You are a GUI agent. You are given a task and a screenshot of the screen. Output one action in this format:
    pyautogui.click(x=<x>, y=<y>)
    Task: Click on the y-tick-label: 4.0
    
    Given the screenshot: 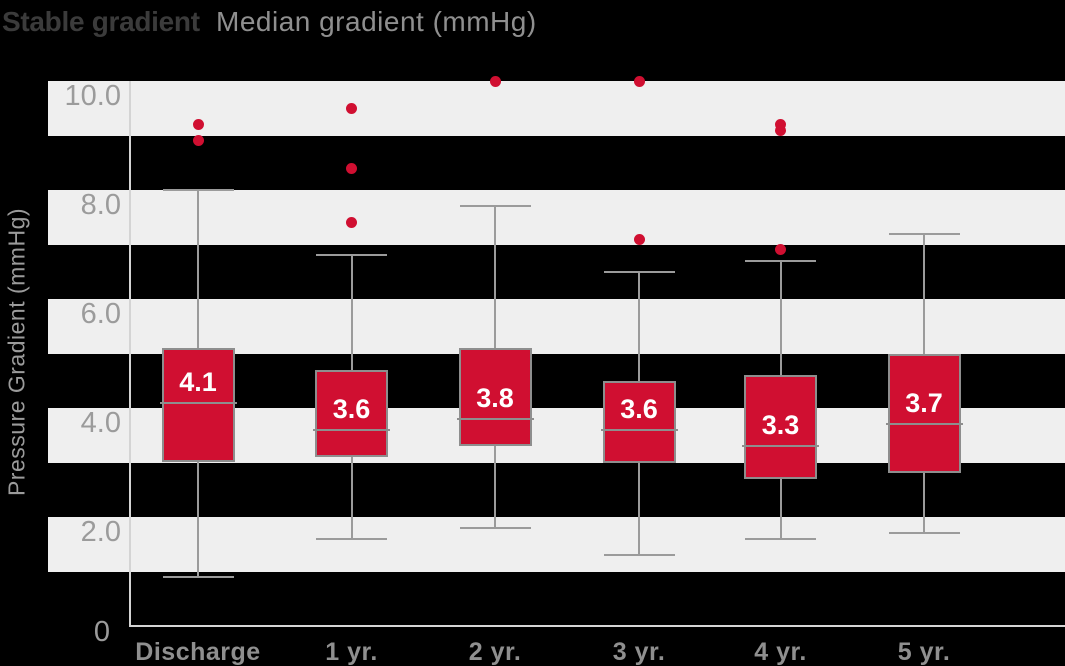 What is the action you would take?
    pyautogui.click(x=100, y=423)
    